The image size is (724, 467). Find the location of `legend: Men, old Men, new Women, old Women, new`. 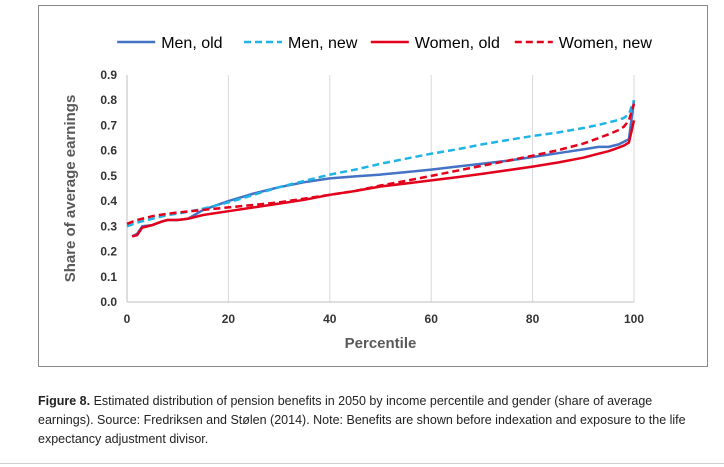

legend: Men, old Men, new Women, old Women, new is located at coordinates (384, 43).